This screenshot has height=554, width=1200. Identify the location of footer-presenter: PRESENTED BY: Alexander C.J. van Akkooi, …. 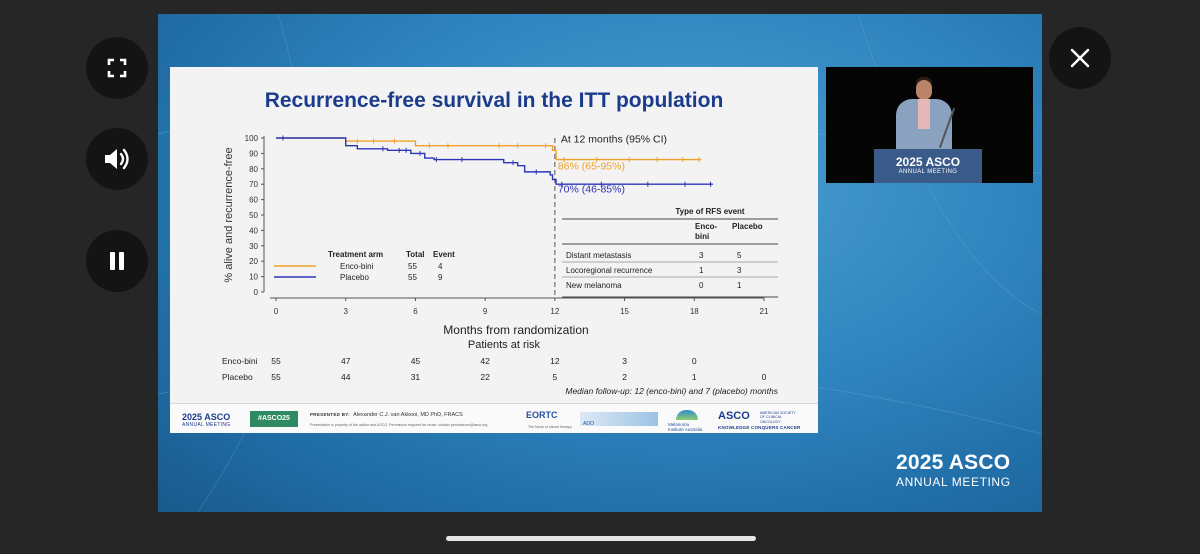
(386, 415).